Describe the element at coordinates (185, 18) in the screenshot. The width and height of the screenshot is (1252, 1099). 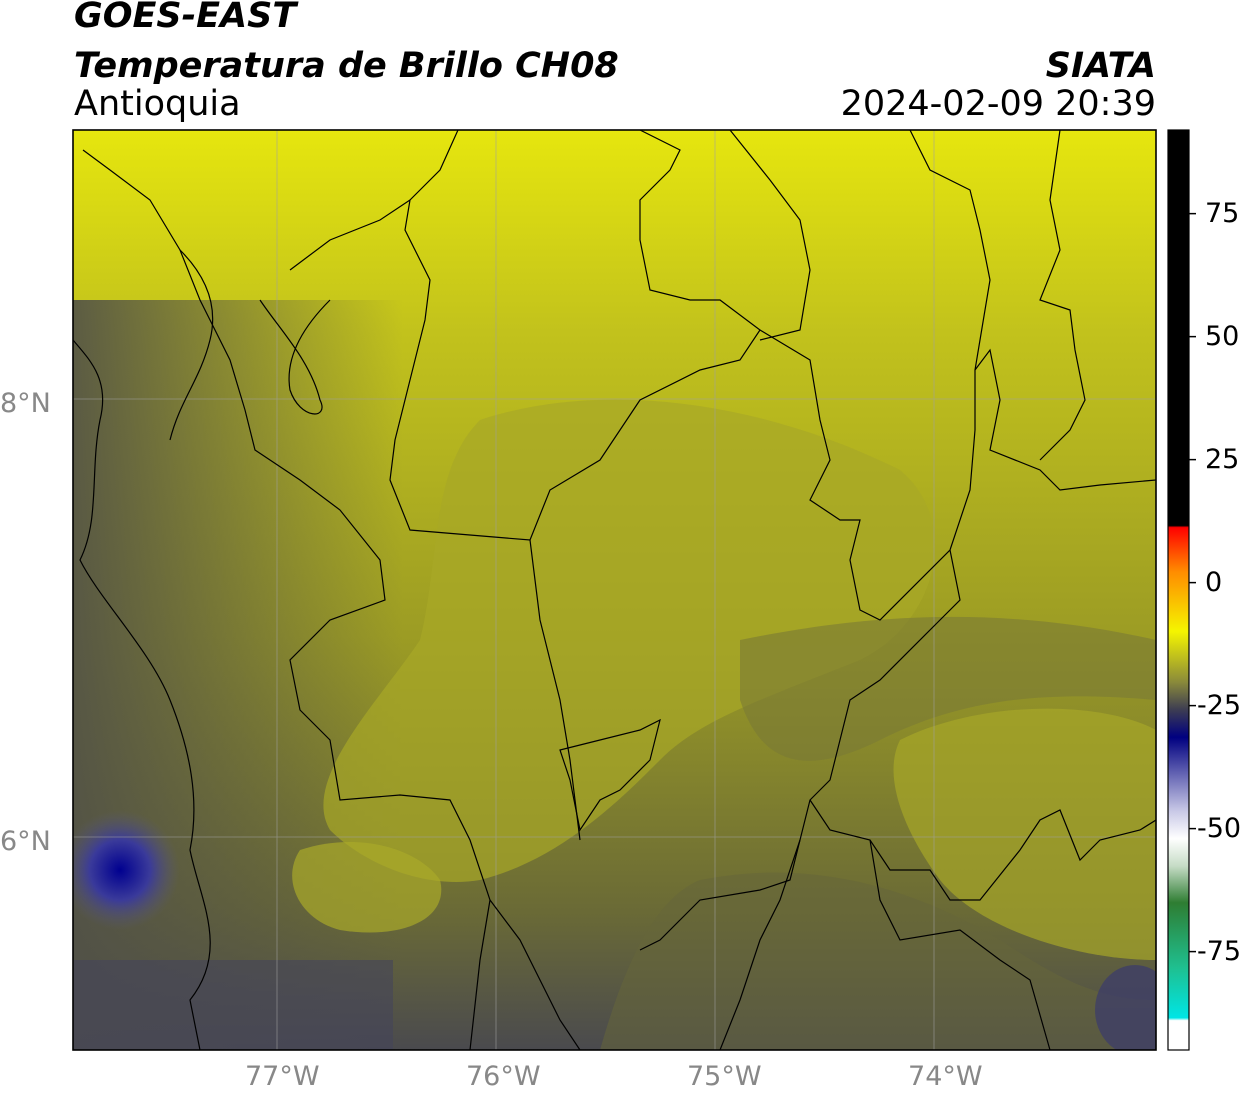
I see `satellite-title: GOES-EAST` at that location.